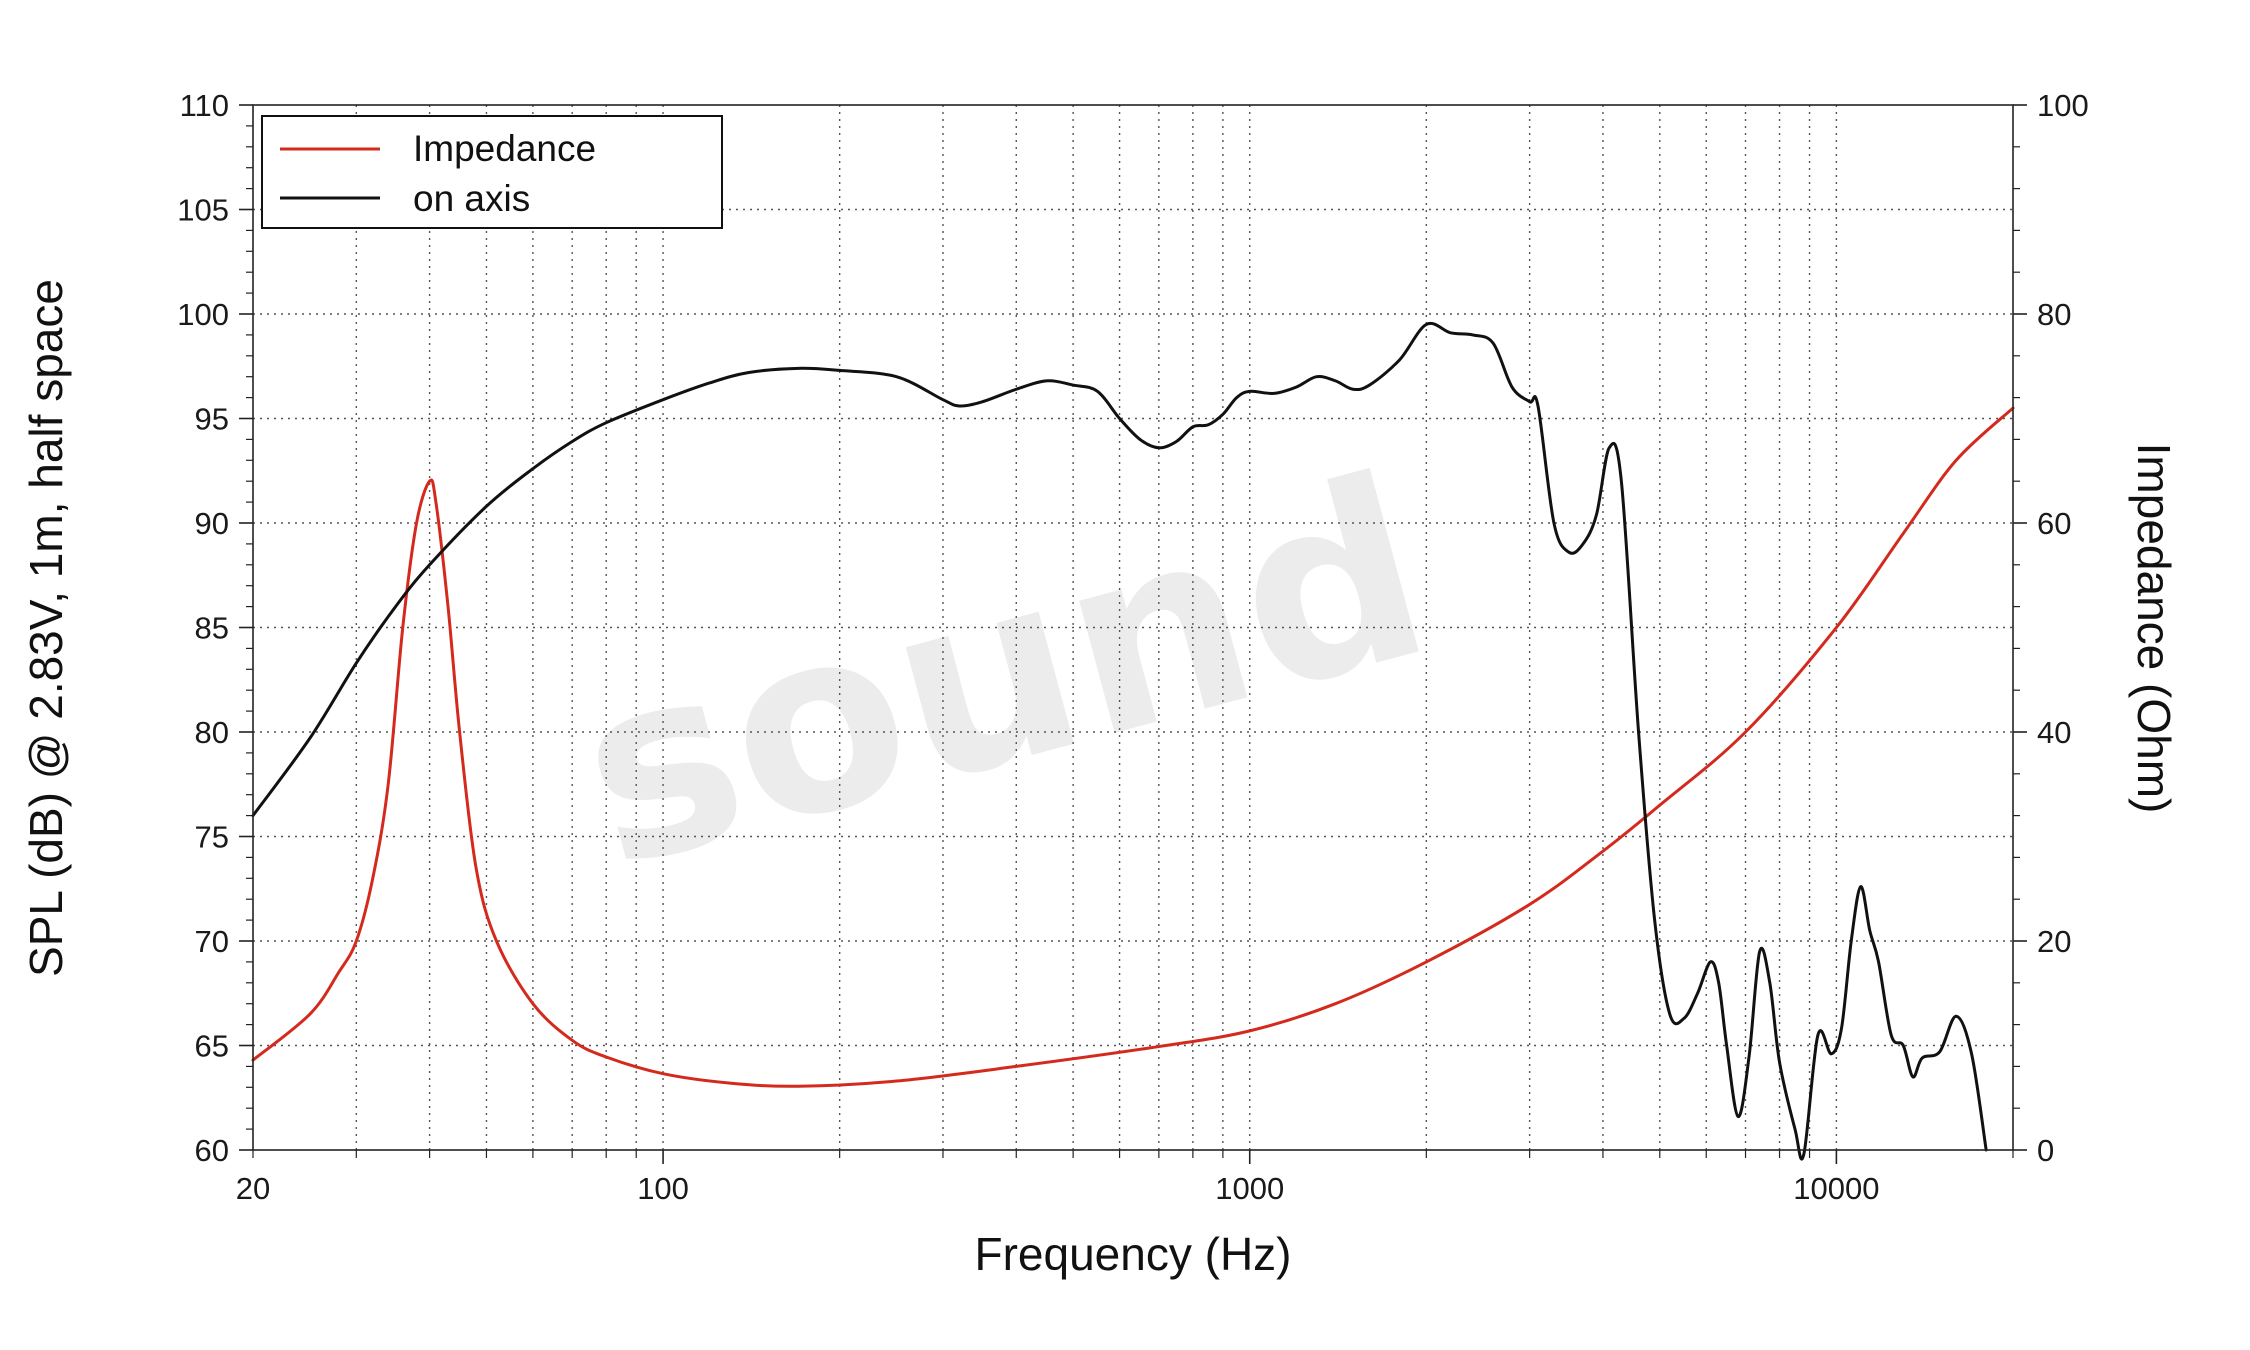  Describe the element at coordinates (1836, 1188) in the screenshot. I see `x-tick-label: 10000` at that location.